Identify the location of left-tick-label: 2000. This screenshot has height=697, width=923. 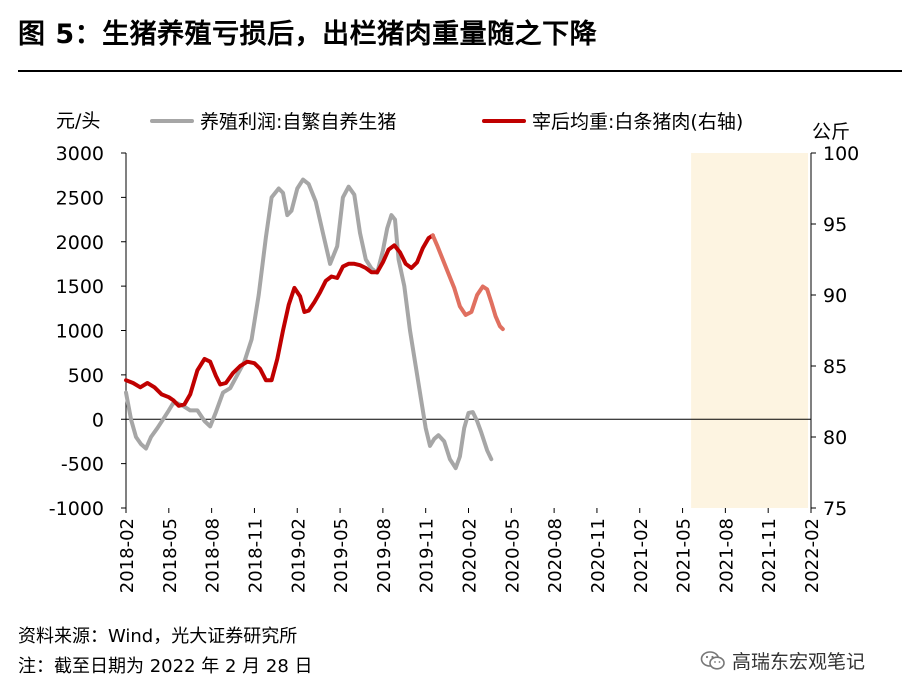
(80, 243).